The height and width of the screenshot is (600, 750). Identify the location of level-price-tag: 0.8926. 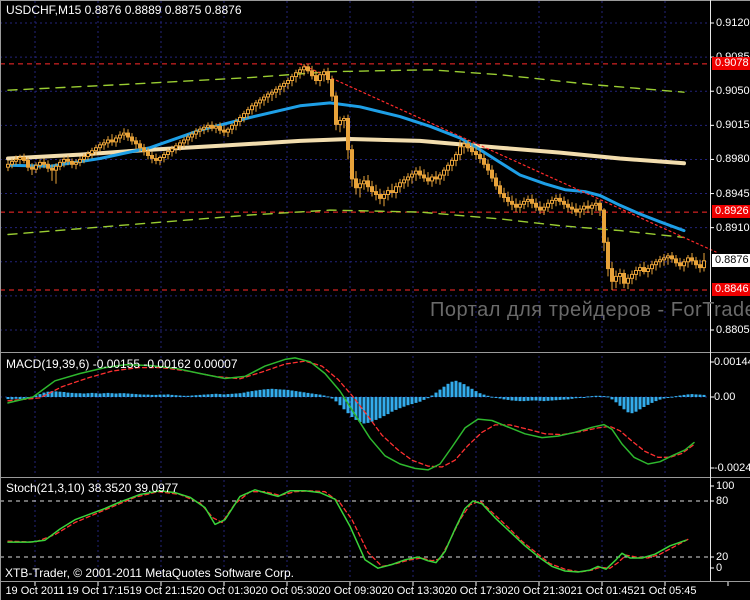
(731, 212).